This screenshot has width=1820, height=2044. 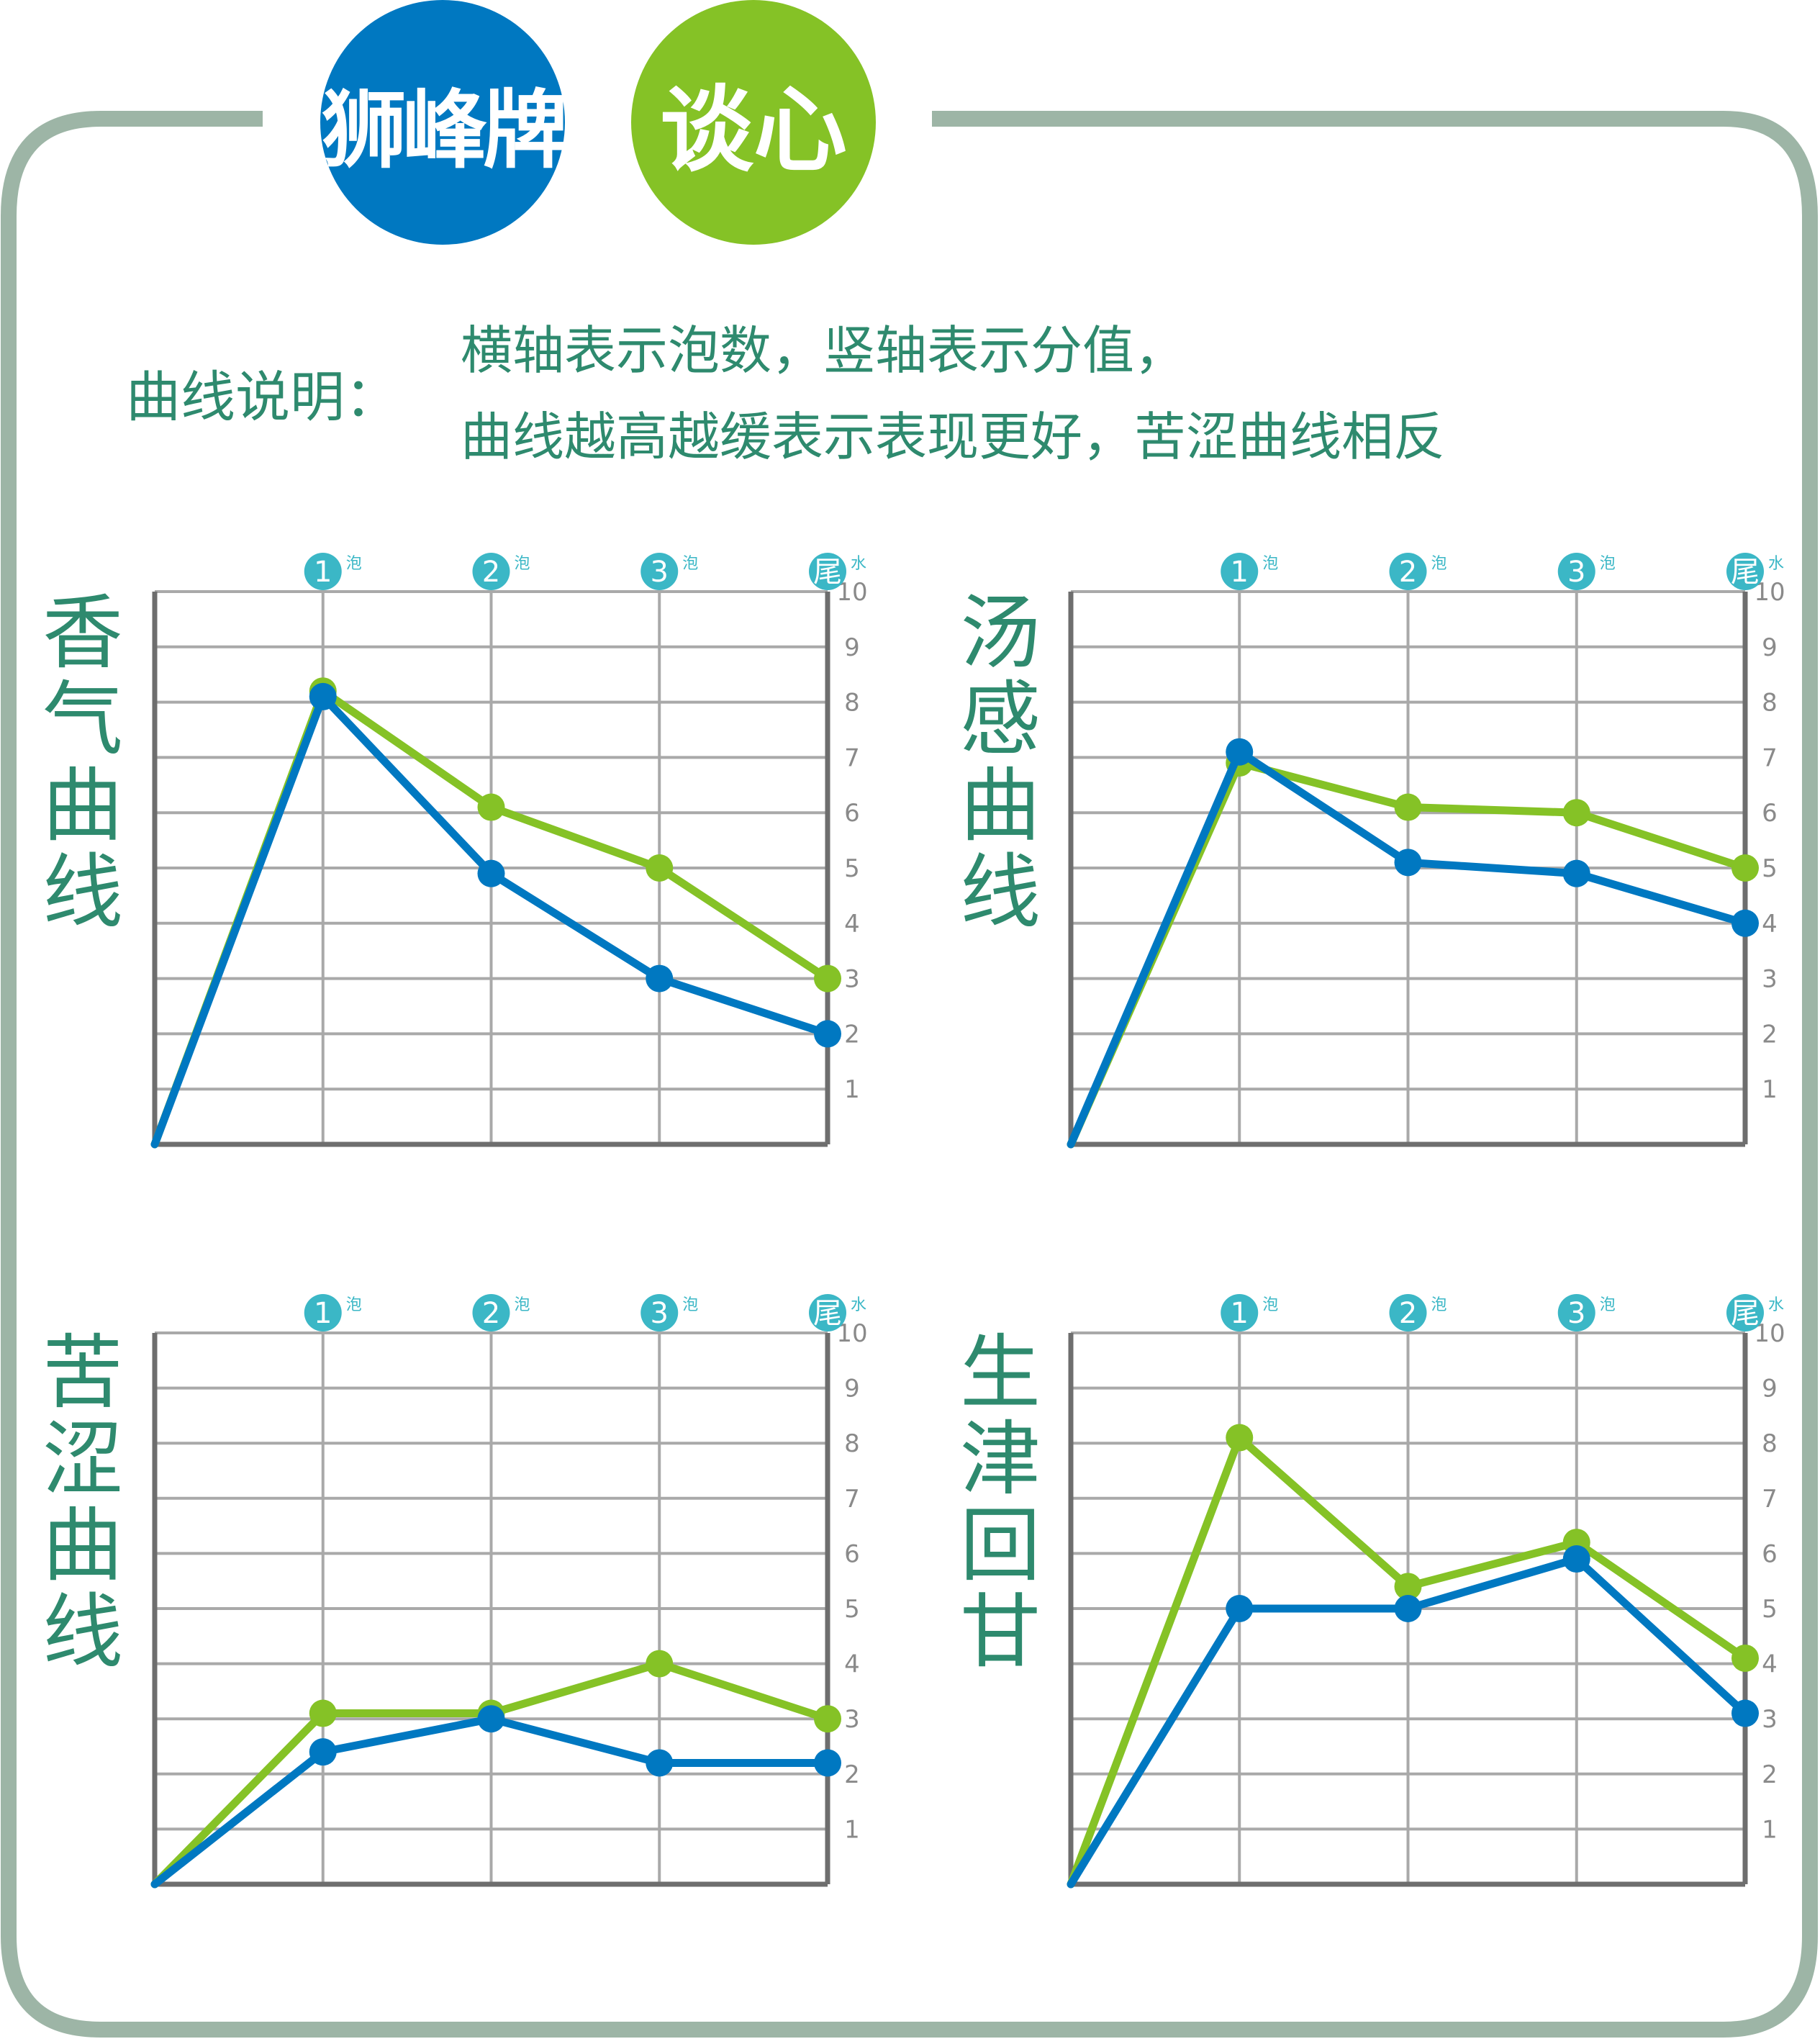 What do you see at coordinates (82, 763) in the screenshot?
I see `chart-1-title: 香气曲线` at bounding box center [82, 763].